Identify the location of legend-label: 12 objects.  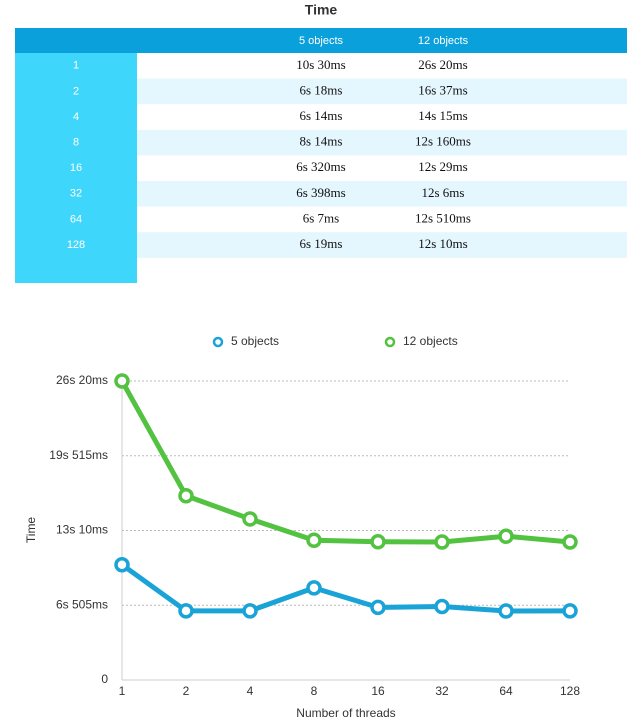
(430, 341).